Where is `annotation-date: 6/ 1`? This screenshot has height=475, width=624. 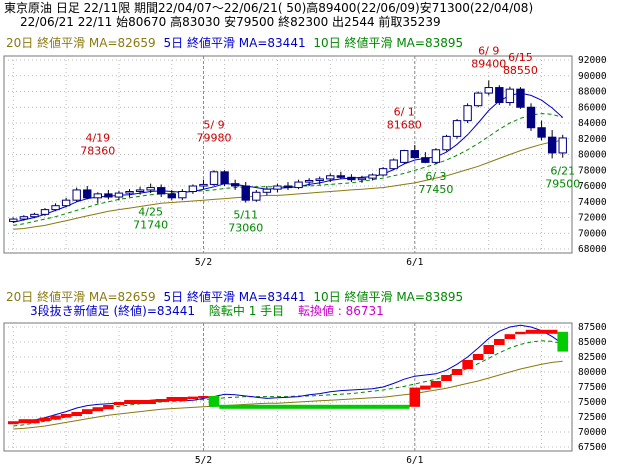
annotation-date: 6/ 1 is located at coordinates (404, 111).